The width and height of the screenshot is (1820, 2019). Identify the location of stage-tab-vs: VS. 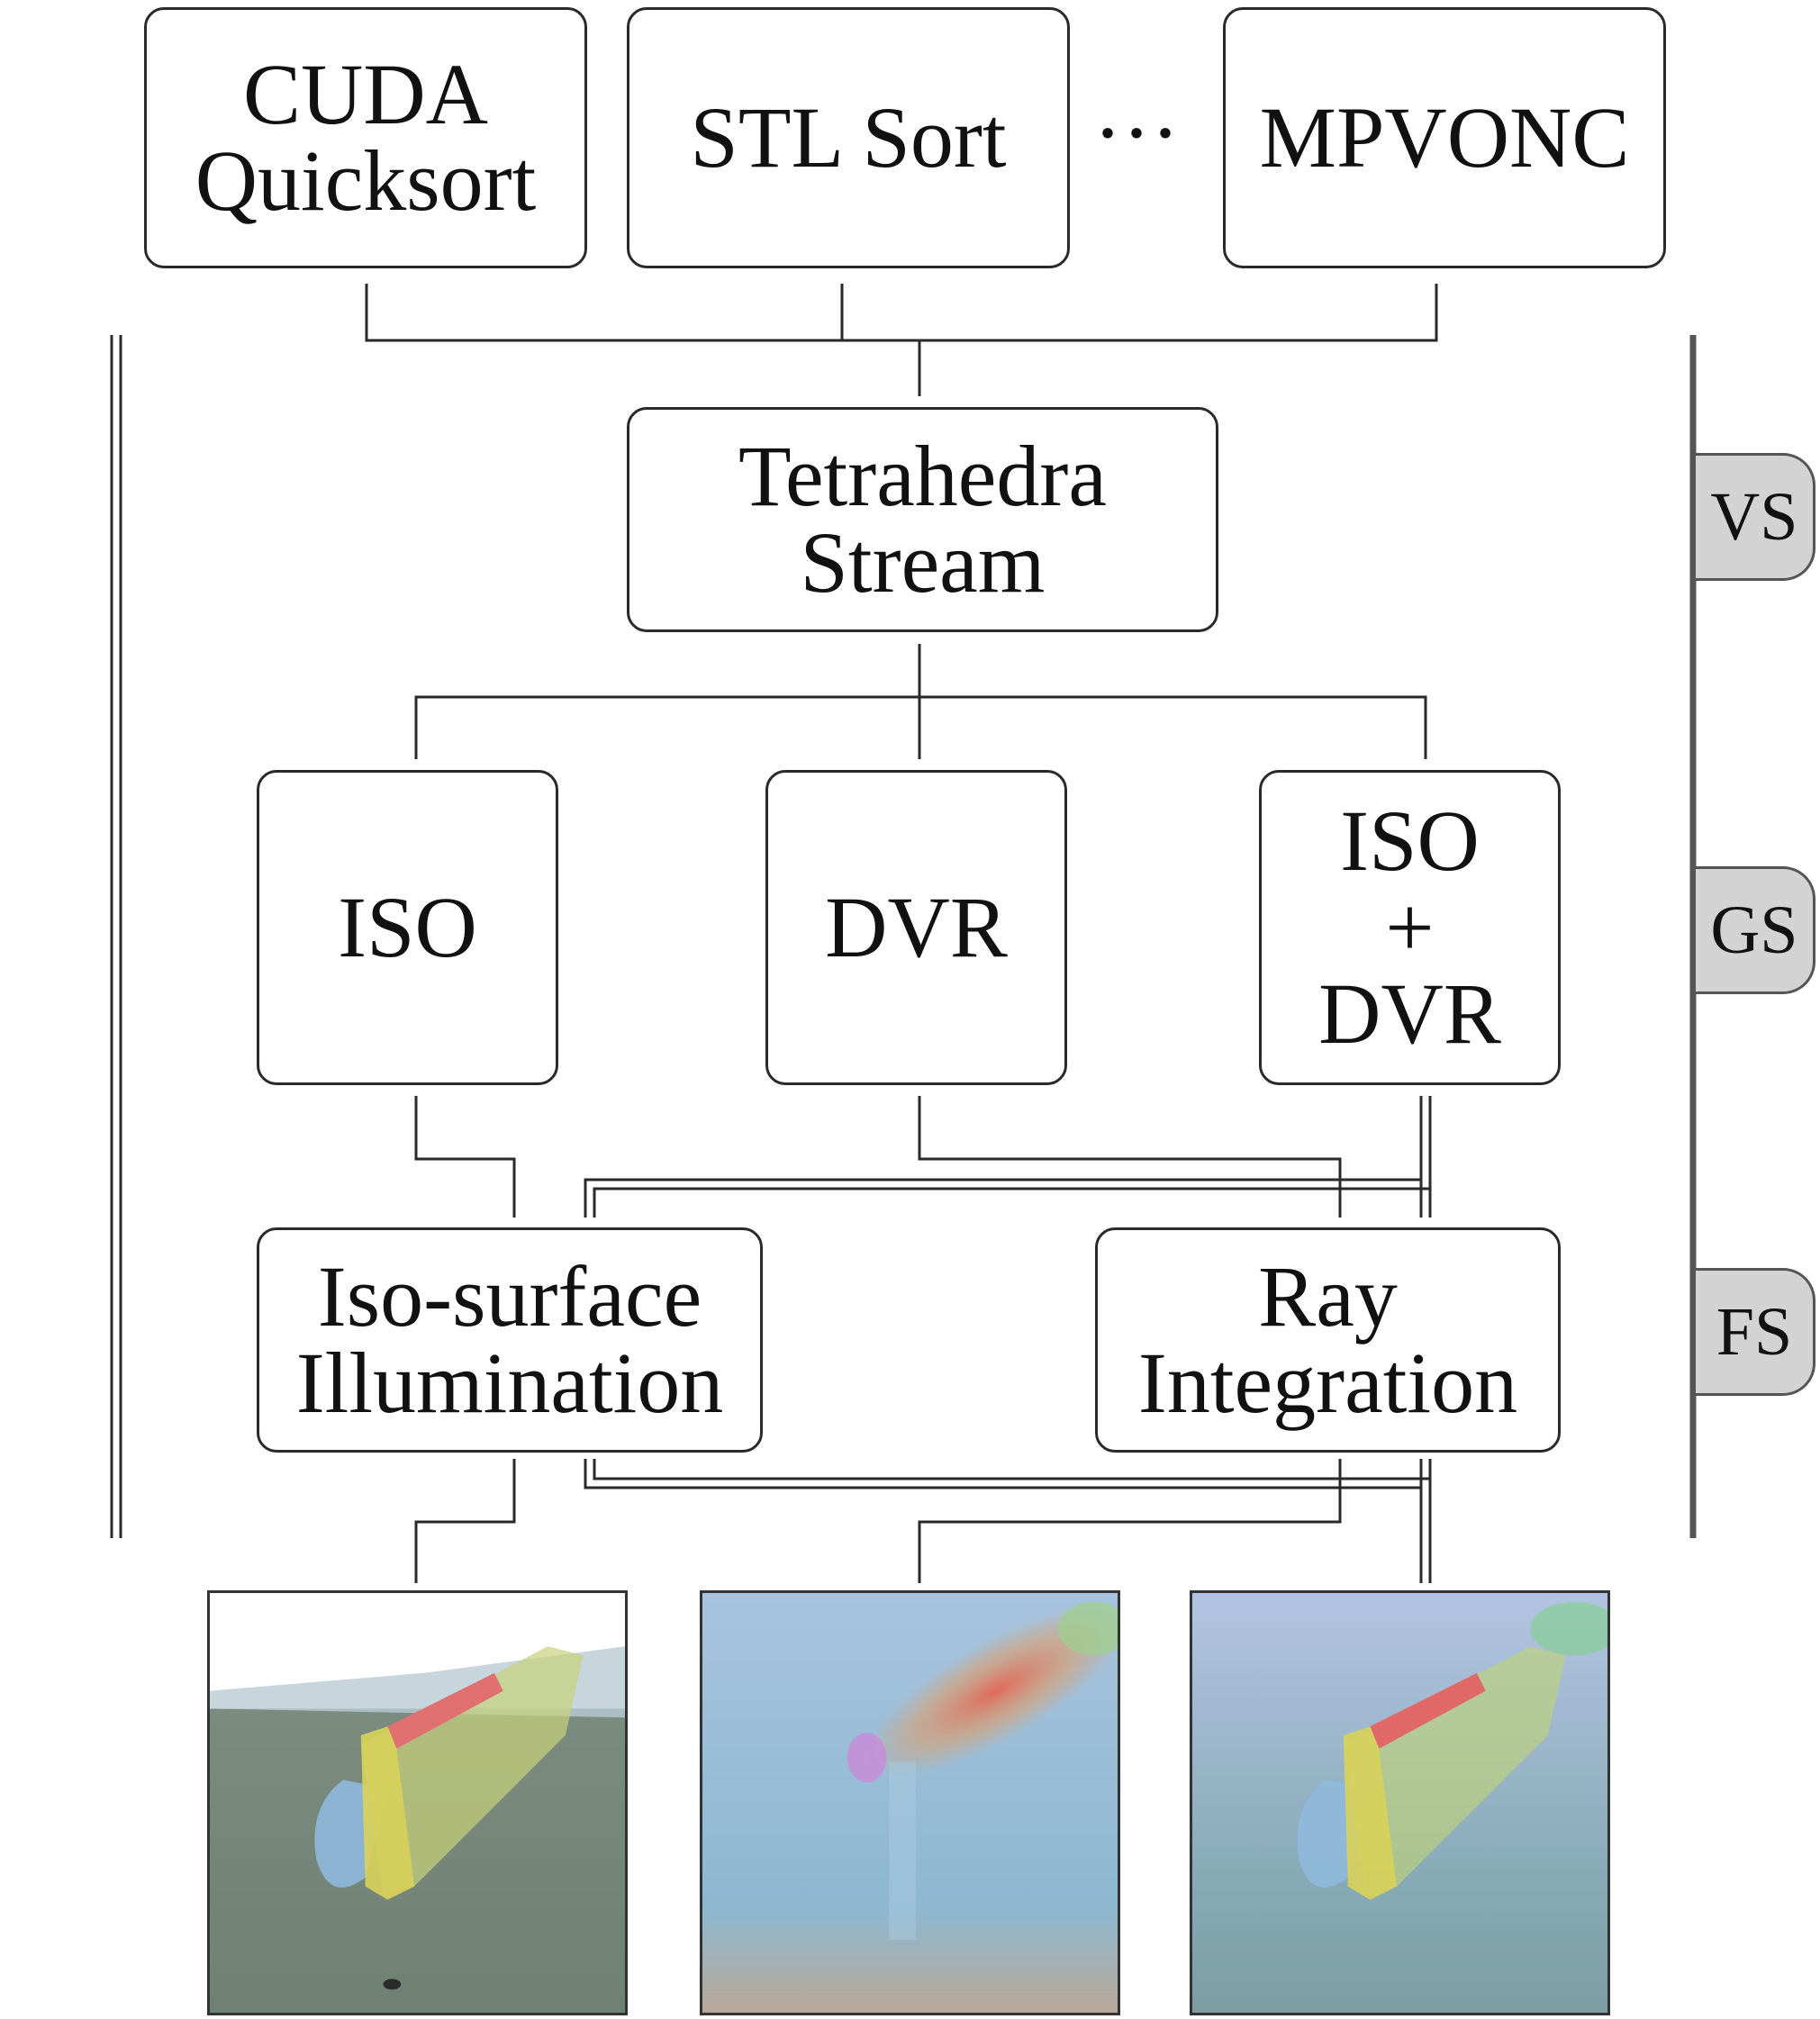
(1756, 517).